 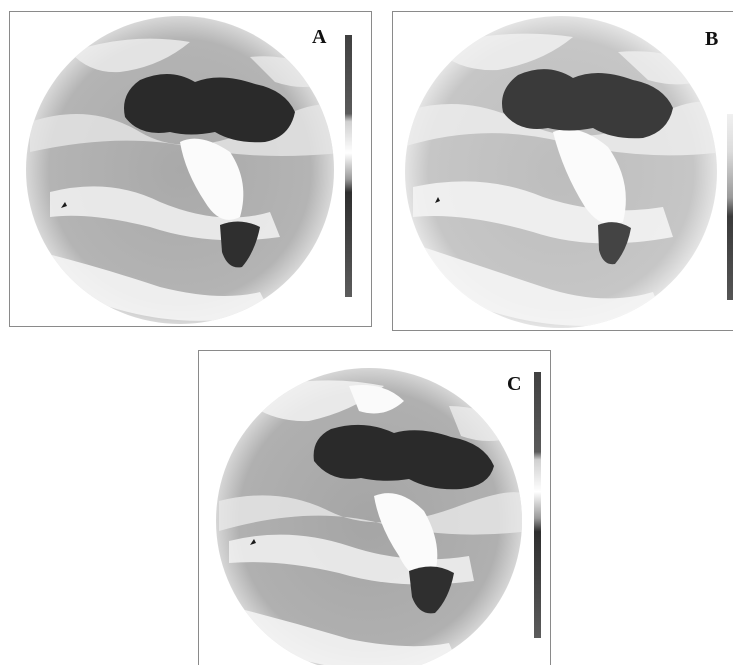 I want to click on panel-label-b: B, so click(x=712, y=39).